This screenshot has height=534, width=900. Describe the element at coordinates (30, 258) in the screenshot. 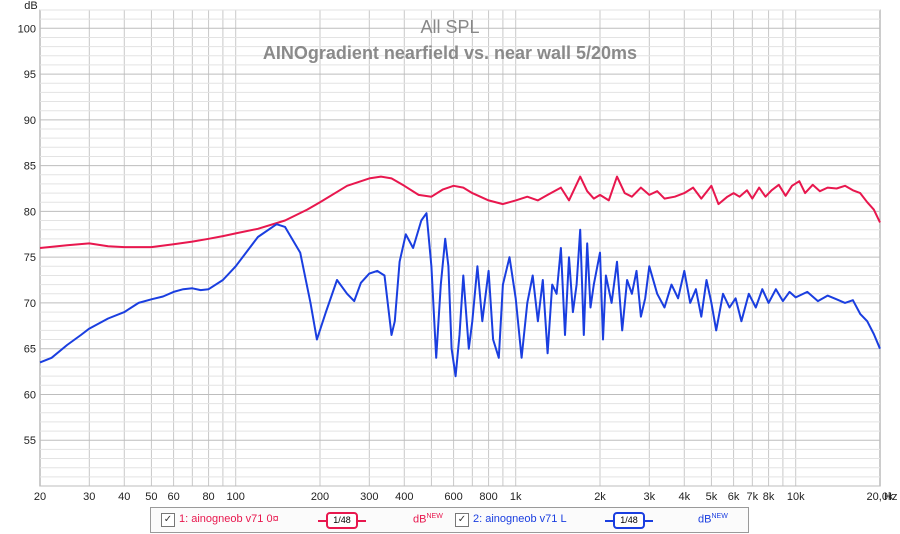

I see `y-tick-label: 75` at that location.